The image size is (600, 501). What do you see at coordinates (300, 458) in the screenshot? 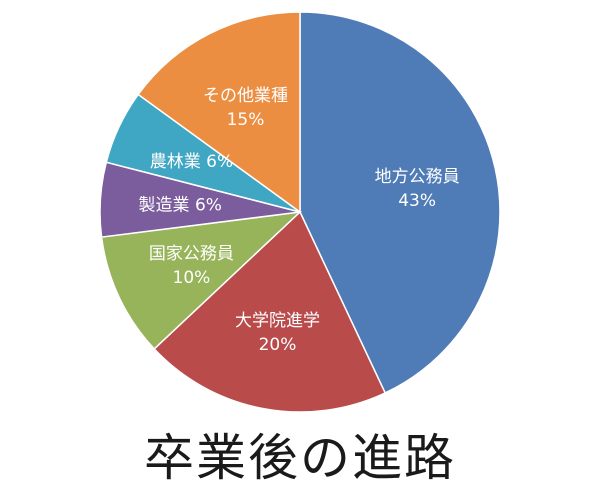
I see `chart-title: 卒業後の進路` at bounding box center [300, 458].